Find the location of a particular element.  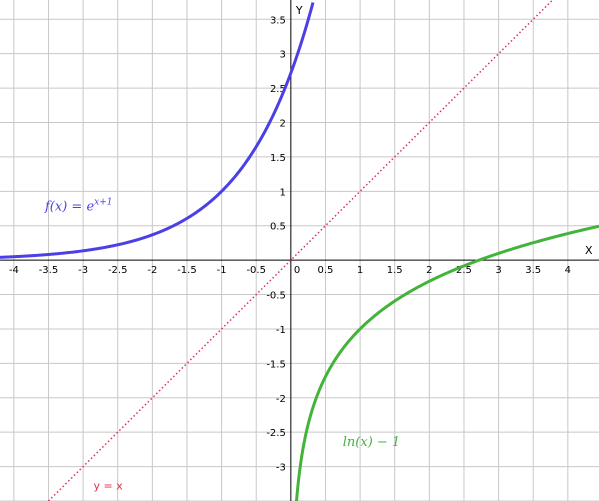

y-tick-label: 2 is located at coordinates (282, 123).